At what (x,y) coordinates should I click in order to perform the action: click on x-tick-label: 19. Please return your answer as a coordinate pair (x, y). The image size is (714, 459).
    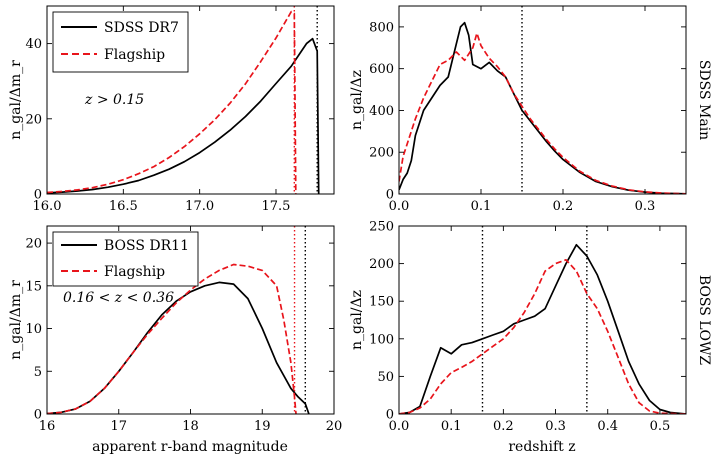
    Looking at the image, I should click on (262, 426).